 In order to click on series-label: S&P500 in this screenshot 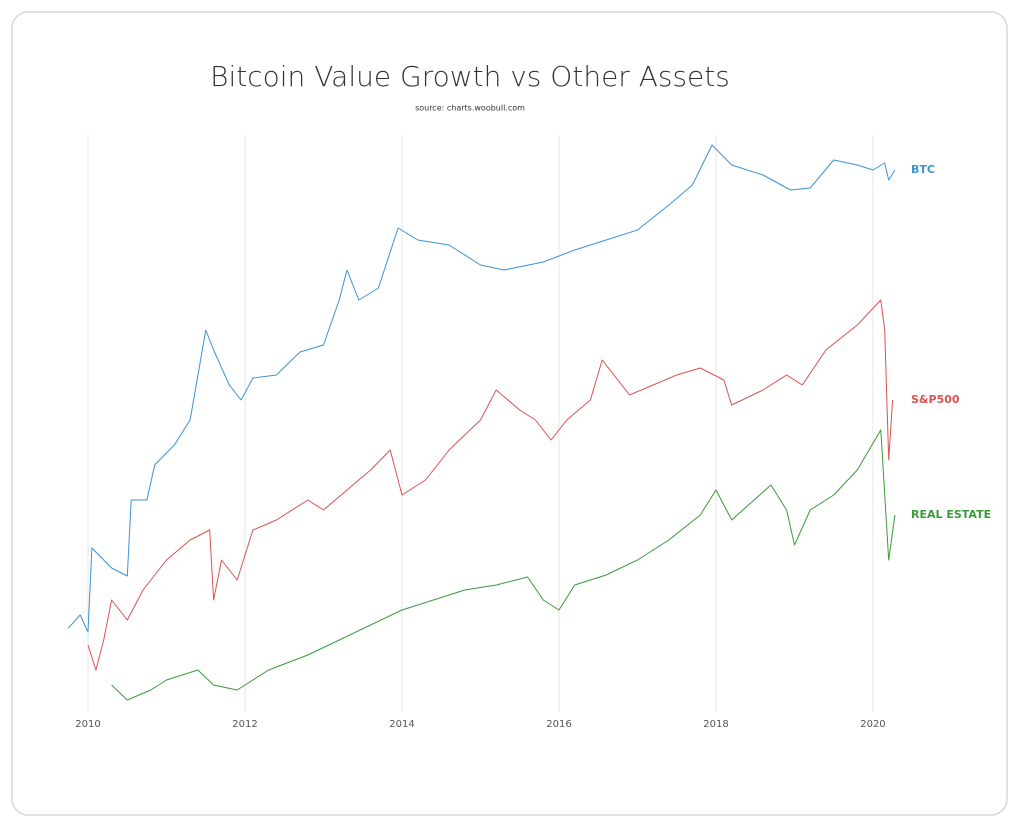, I will do `click(935, 399)`.